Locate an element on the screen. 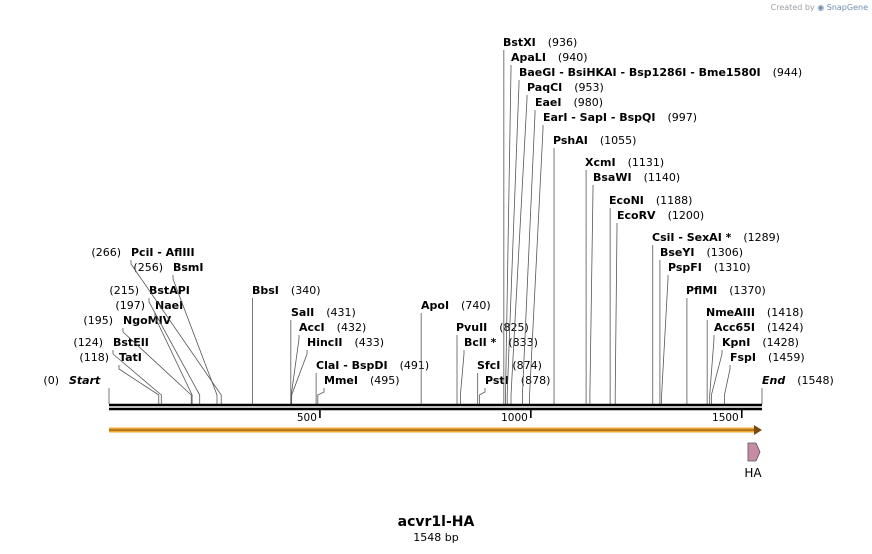 This screenshot has height=554, width=872. cut-position: (495) is located at coordinates (385, 380).